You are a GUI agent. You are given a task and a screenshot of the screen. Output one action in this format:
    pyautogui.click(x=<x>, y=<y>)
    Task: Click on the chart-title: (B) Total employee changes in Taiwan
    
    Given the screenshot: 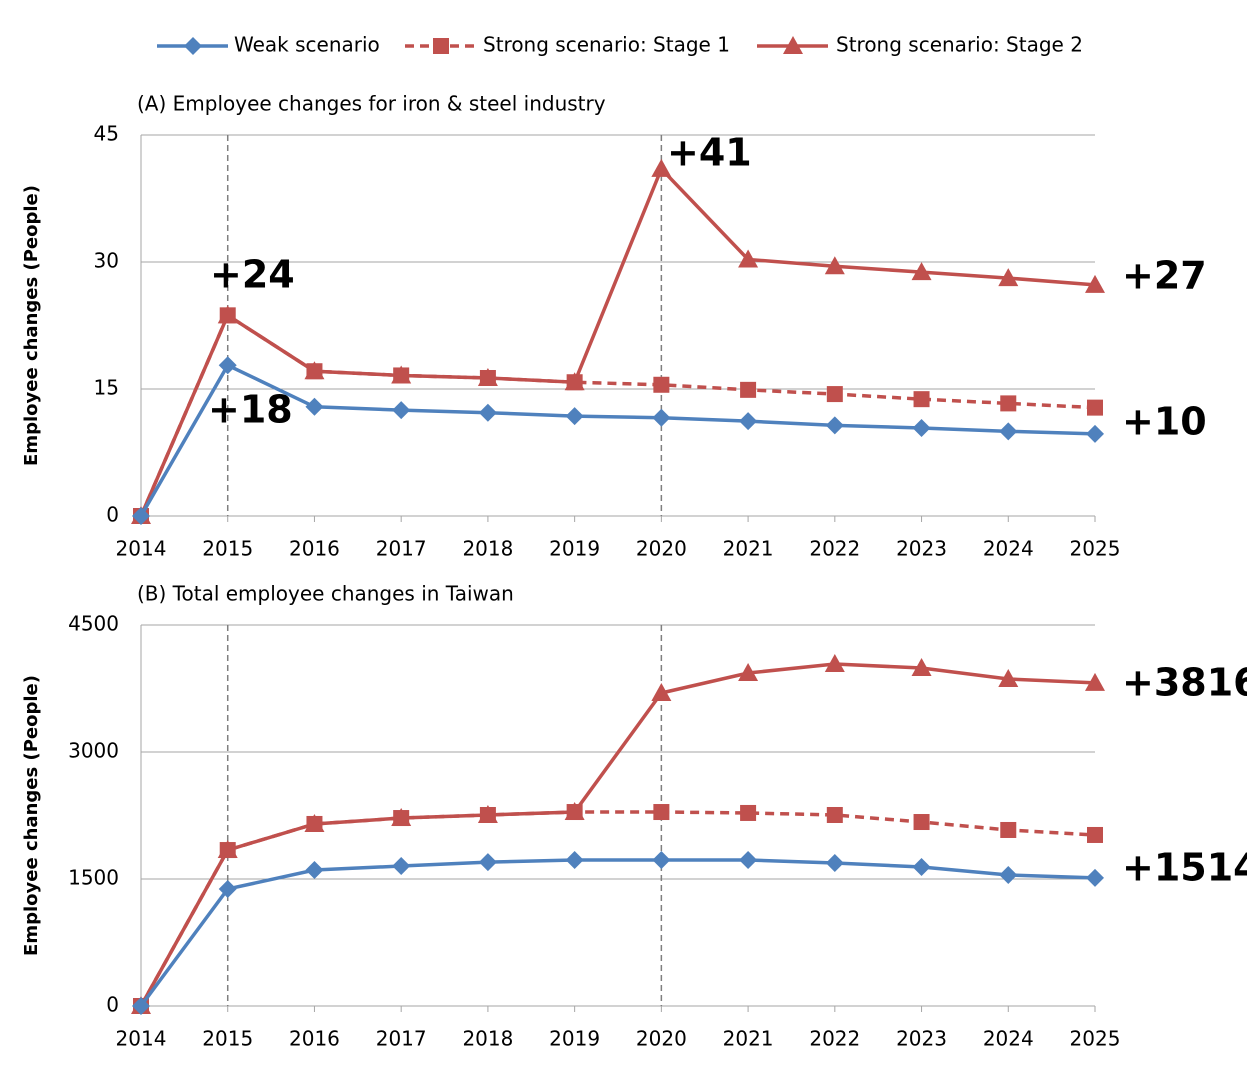 What is the action you would take?
    pyautogui.click(x=325, y=594)
    